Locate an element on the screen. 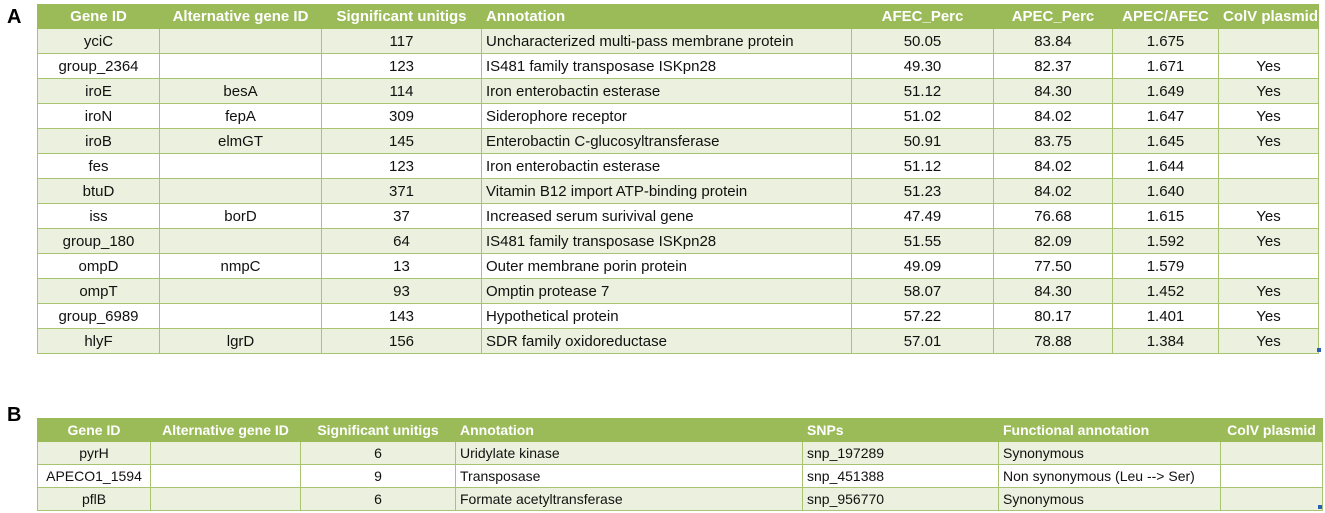 The height and width of the screenshot is (513, 1325). cell-gene-id: ompD is located at coordinates (98, 266).